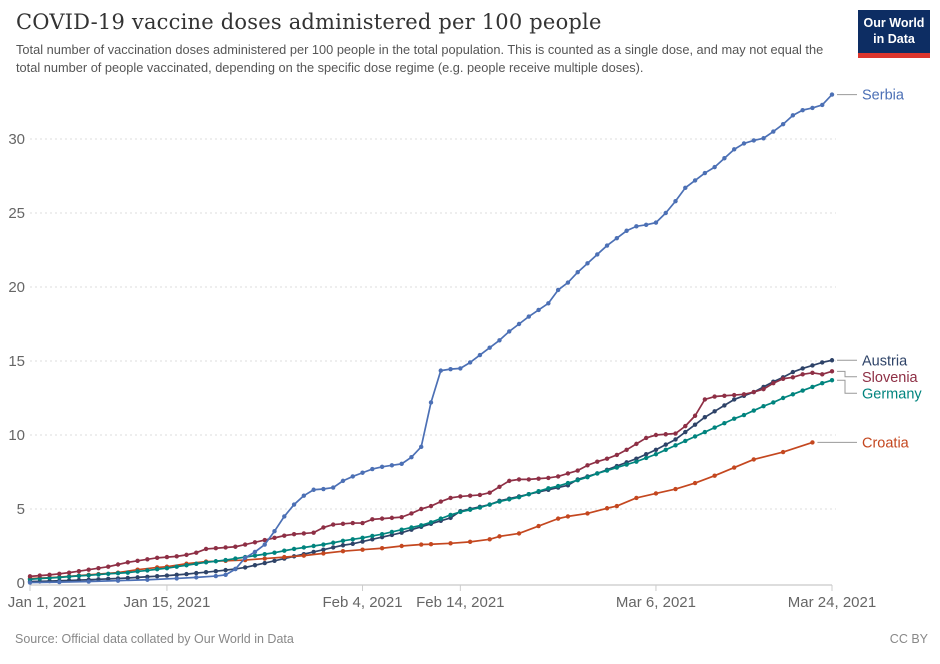  What do you see at coordinates (886, 443) in the screenshot?
I see `legend-label-croatia: Croatia` at bounding box center [886, 443].